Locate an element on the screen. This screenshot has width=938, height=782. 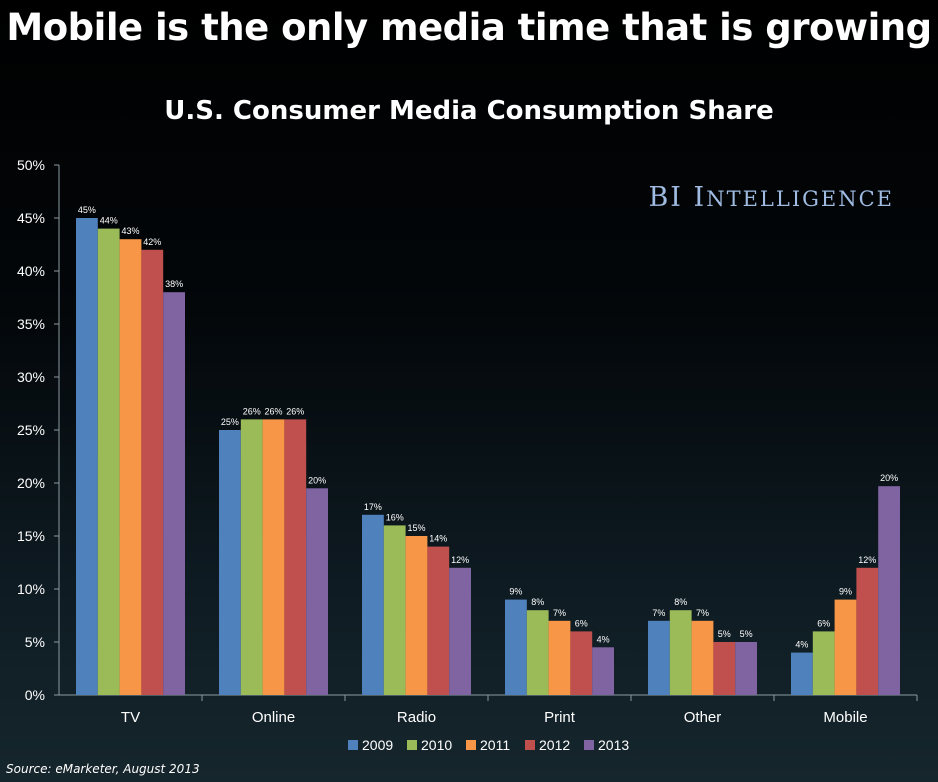
data-label: 15% is located at coordinates (416, 528).